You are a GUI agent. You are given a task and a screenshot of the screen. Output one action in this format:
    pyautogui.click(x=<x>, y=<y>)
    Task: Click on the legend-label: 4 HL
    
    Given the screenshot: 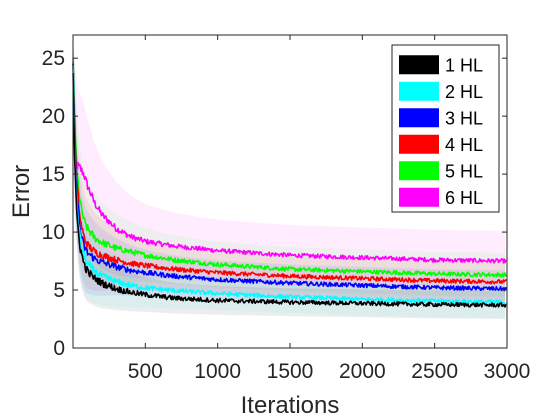 What is the action you would take?
    pyautogui.click(x=464, y=145)
    